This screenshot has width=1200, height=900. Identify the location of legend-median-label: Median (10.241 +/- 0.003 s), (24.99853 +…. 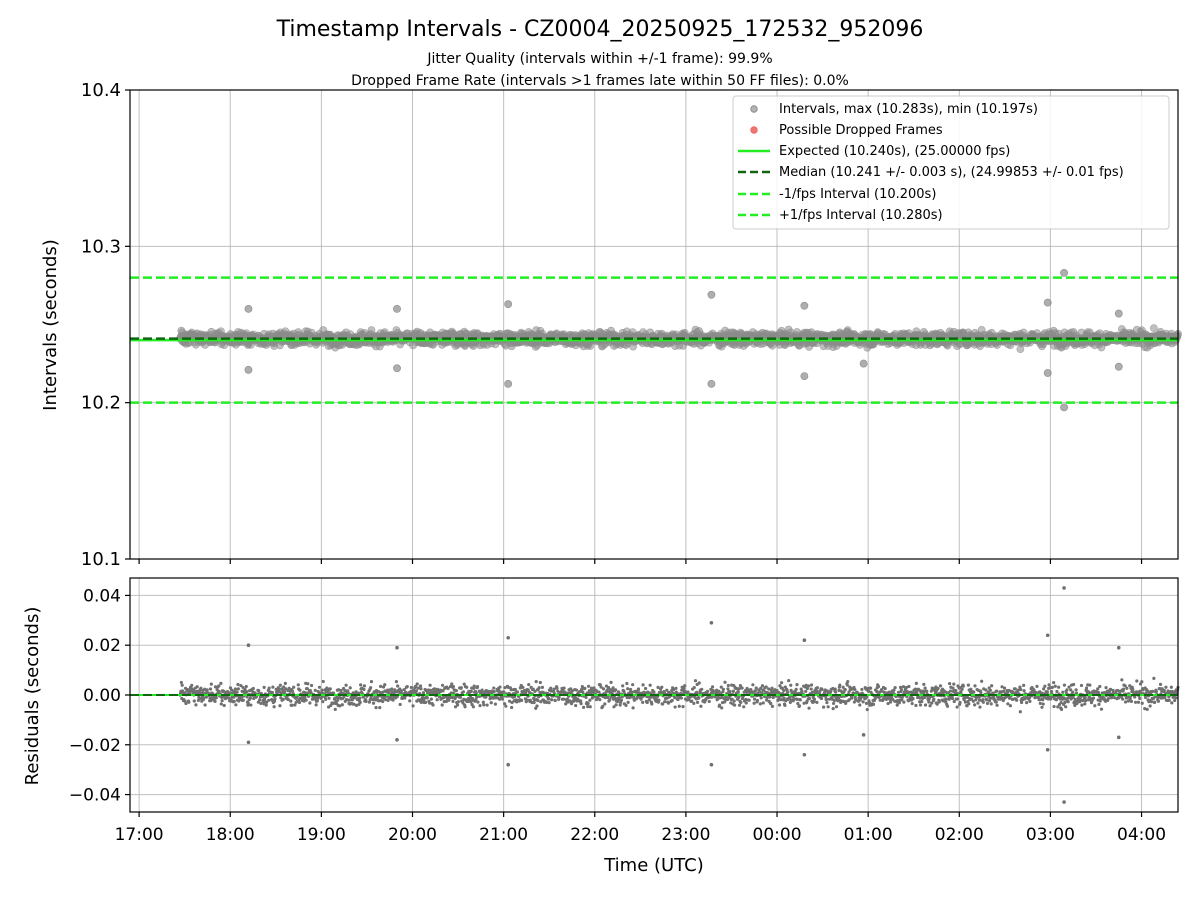
(951, 172).